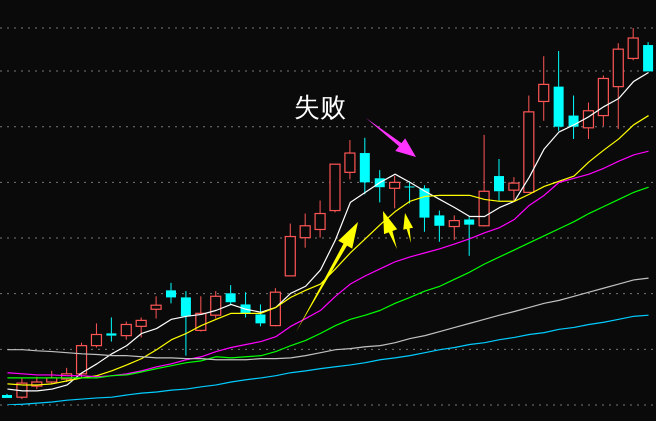 The image size is (656, 421). Describe the element at coordinates (320, 108) in the screenshot. I see `annotation: 失败` at that location.